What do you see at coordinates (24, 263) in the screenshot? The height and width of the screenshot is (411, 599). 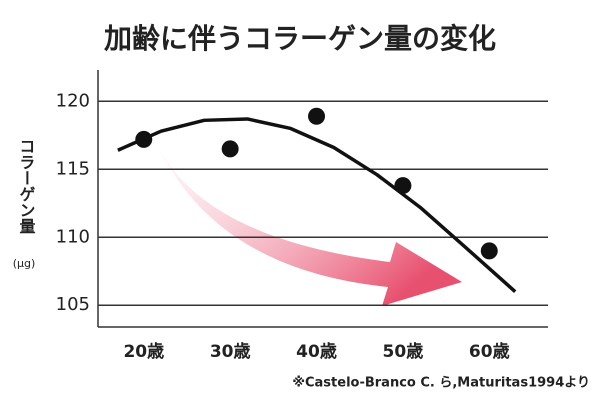 I see `y-axis-unit: (μg)` at bounding box center [24, 263].